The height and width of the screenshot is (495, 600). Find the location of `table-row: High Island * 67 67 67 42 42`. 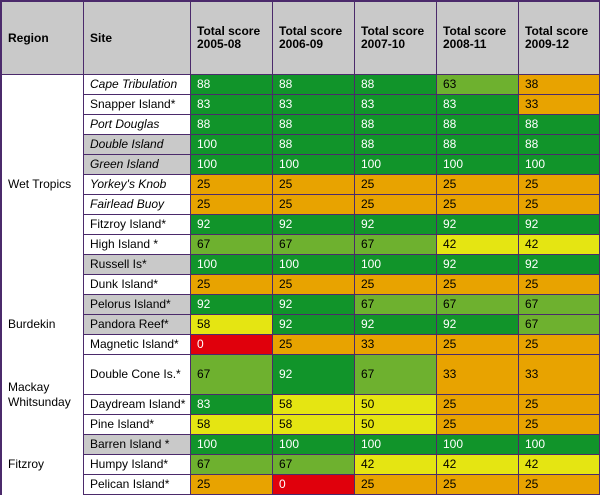

table-row: High Island * 67 67 67 42 42 is located at coordinates (301, 244).